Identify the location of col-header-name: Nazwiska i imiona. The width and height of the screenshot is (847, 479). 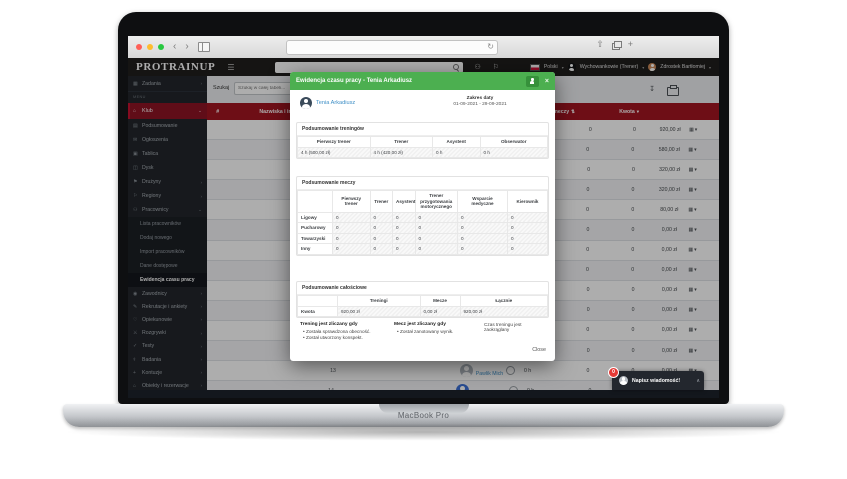
(281, 111).